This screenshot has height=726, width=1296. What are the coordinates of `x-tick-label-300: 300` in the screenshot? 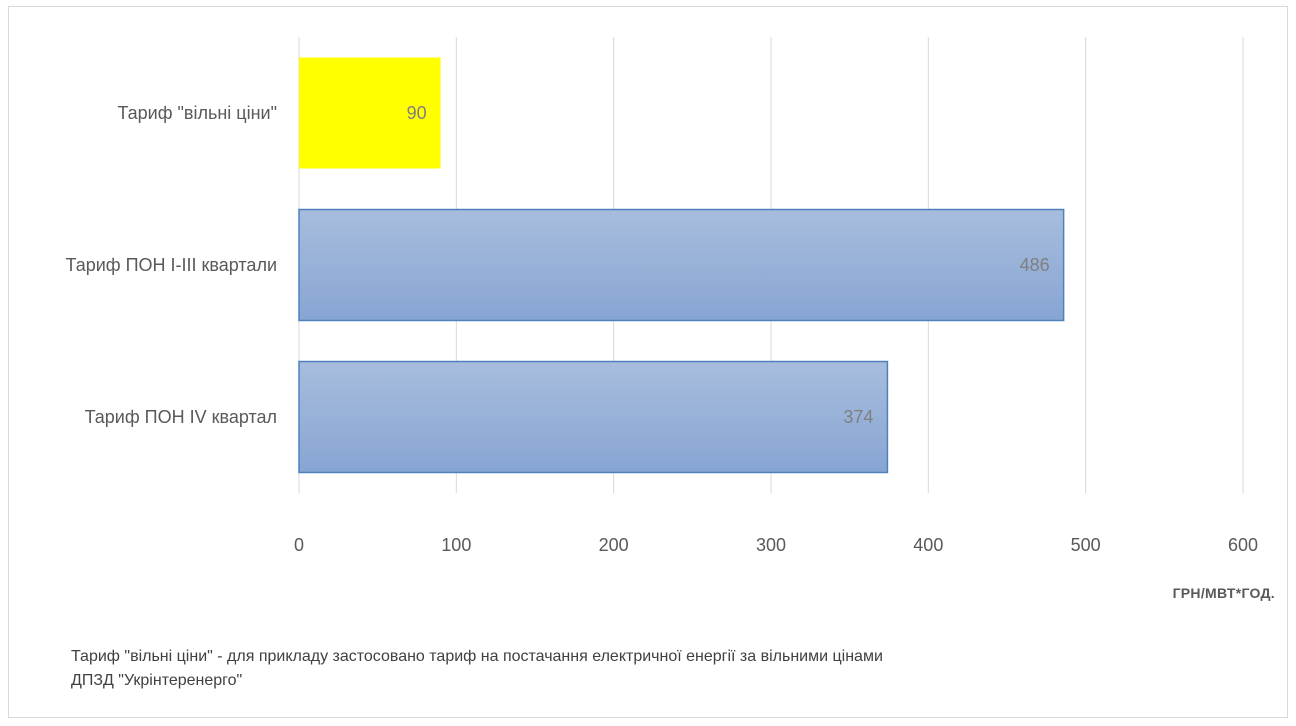 It's located at (771, 545).